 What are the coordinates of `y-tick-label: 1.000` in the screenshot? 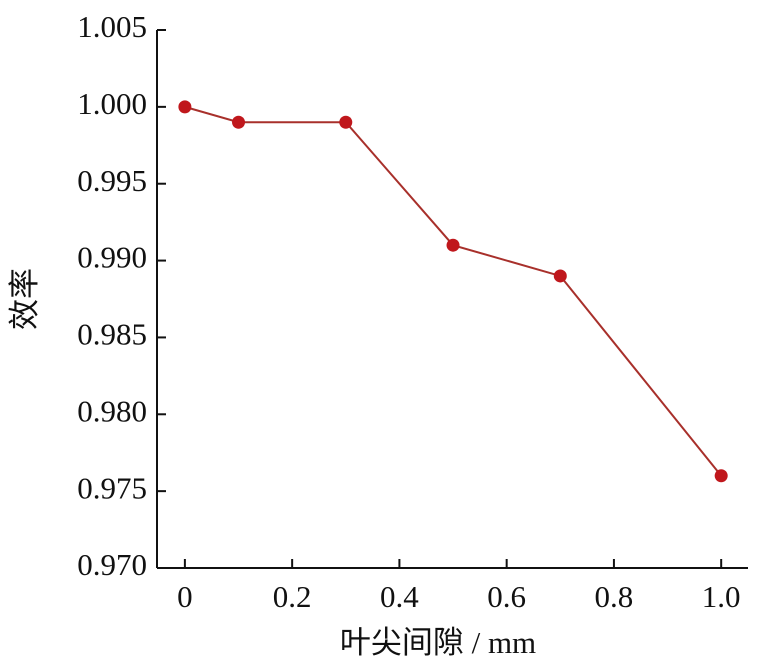 It's located at (112, 103).